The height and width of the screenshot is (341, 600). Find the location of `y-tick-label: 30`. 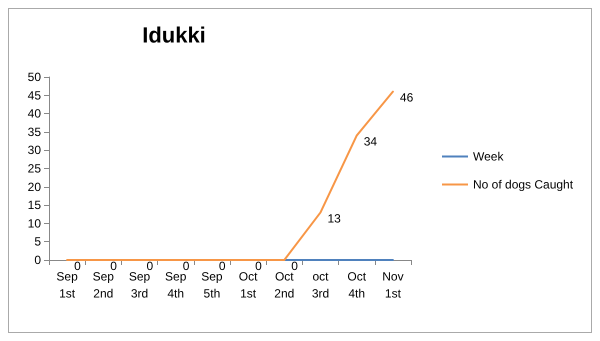

y-tick-label: 30 is located at coordinates (35, 150).